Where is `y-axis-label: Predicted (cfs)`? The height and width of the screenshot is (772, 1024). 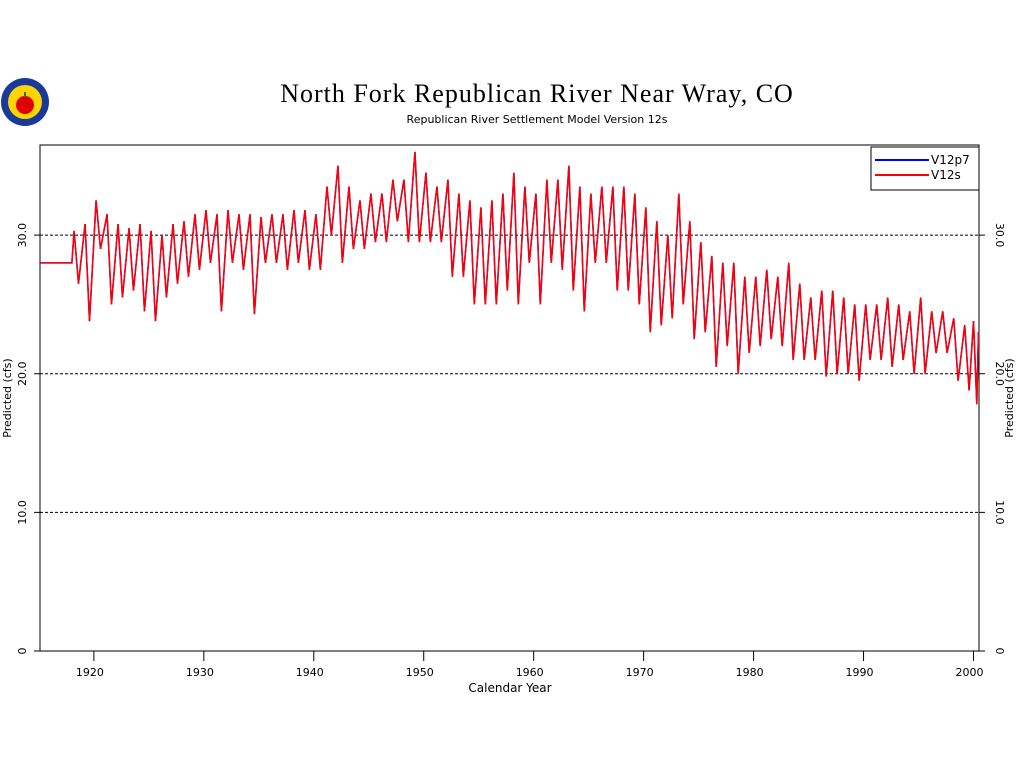 y-axis-label: Predicted (cfs) is located at coordinates (7, 397).